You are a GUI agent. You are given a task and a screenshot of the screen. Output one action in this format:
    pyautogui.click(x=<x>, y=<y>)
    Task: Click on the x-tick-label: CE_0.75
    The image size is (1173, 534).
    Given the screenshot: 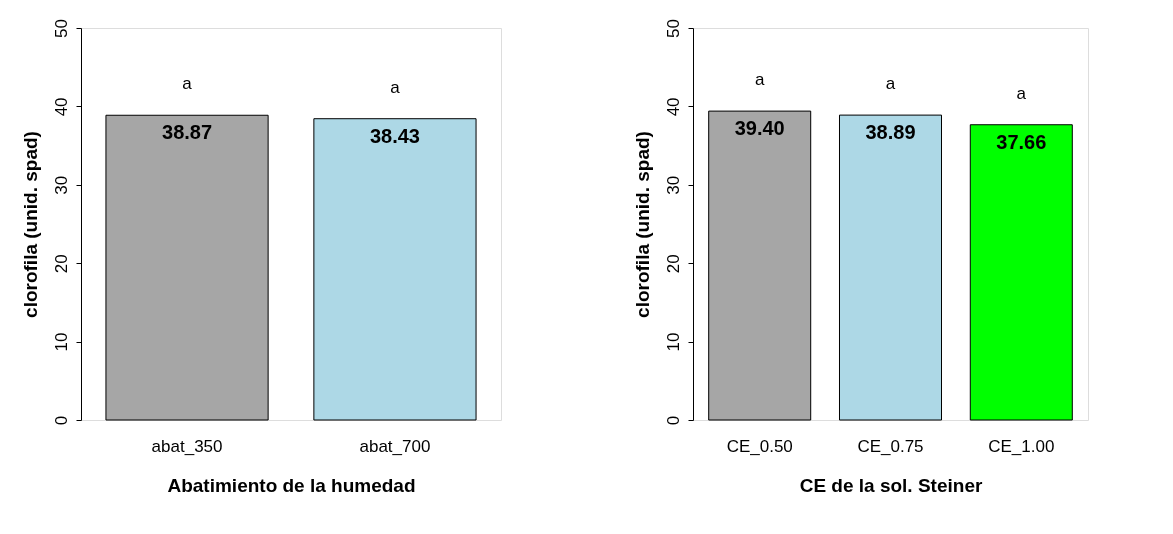 What is the action you would take?
    pyautogui.click(x=890, y=446)
    